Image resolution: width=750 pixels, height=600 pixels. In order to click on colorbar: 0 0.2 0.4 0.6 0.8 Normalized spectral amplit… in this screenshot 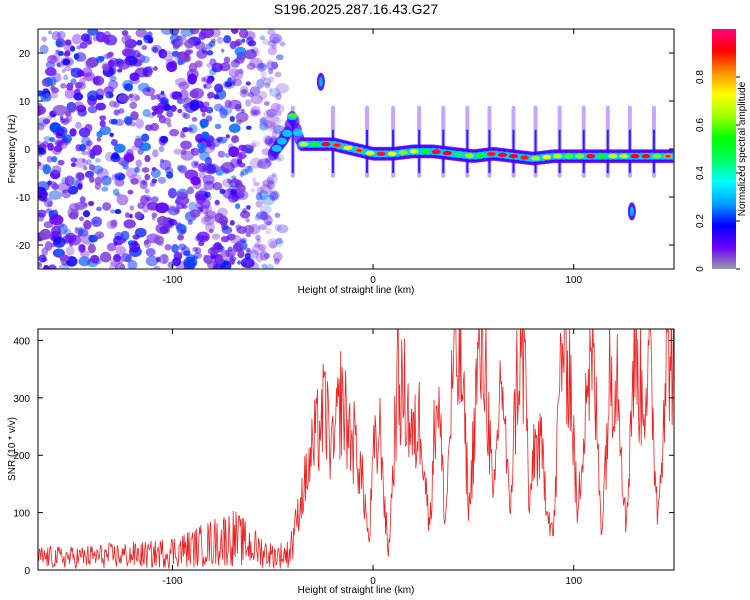, I will do `click(721, 150)`.